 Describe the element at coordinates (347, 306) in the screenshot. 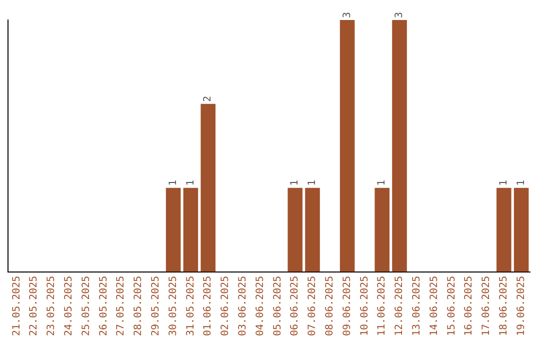

I see `x-tick-label: 09.06.2025` at that location.